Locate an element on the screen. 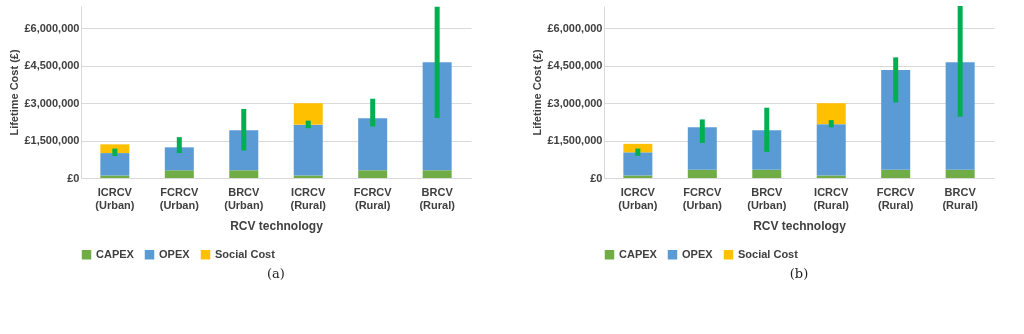 This screenshot has width=1024, height=334. text: (a) is located at coordinates (276, 273).